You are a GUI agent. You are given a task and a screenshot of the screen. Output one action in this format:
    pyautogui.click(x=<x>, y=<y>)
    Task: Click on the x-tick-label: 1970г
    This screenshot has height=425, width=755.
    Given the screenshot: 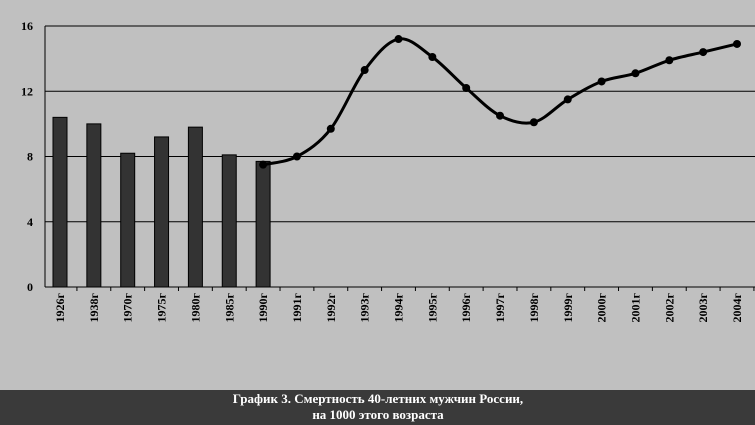 What is the action you would take?
    pyautogui.click(x=128, y=307)
    